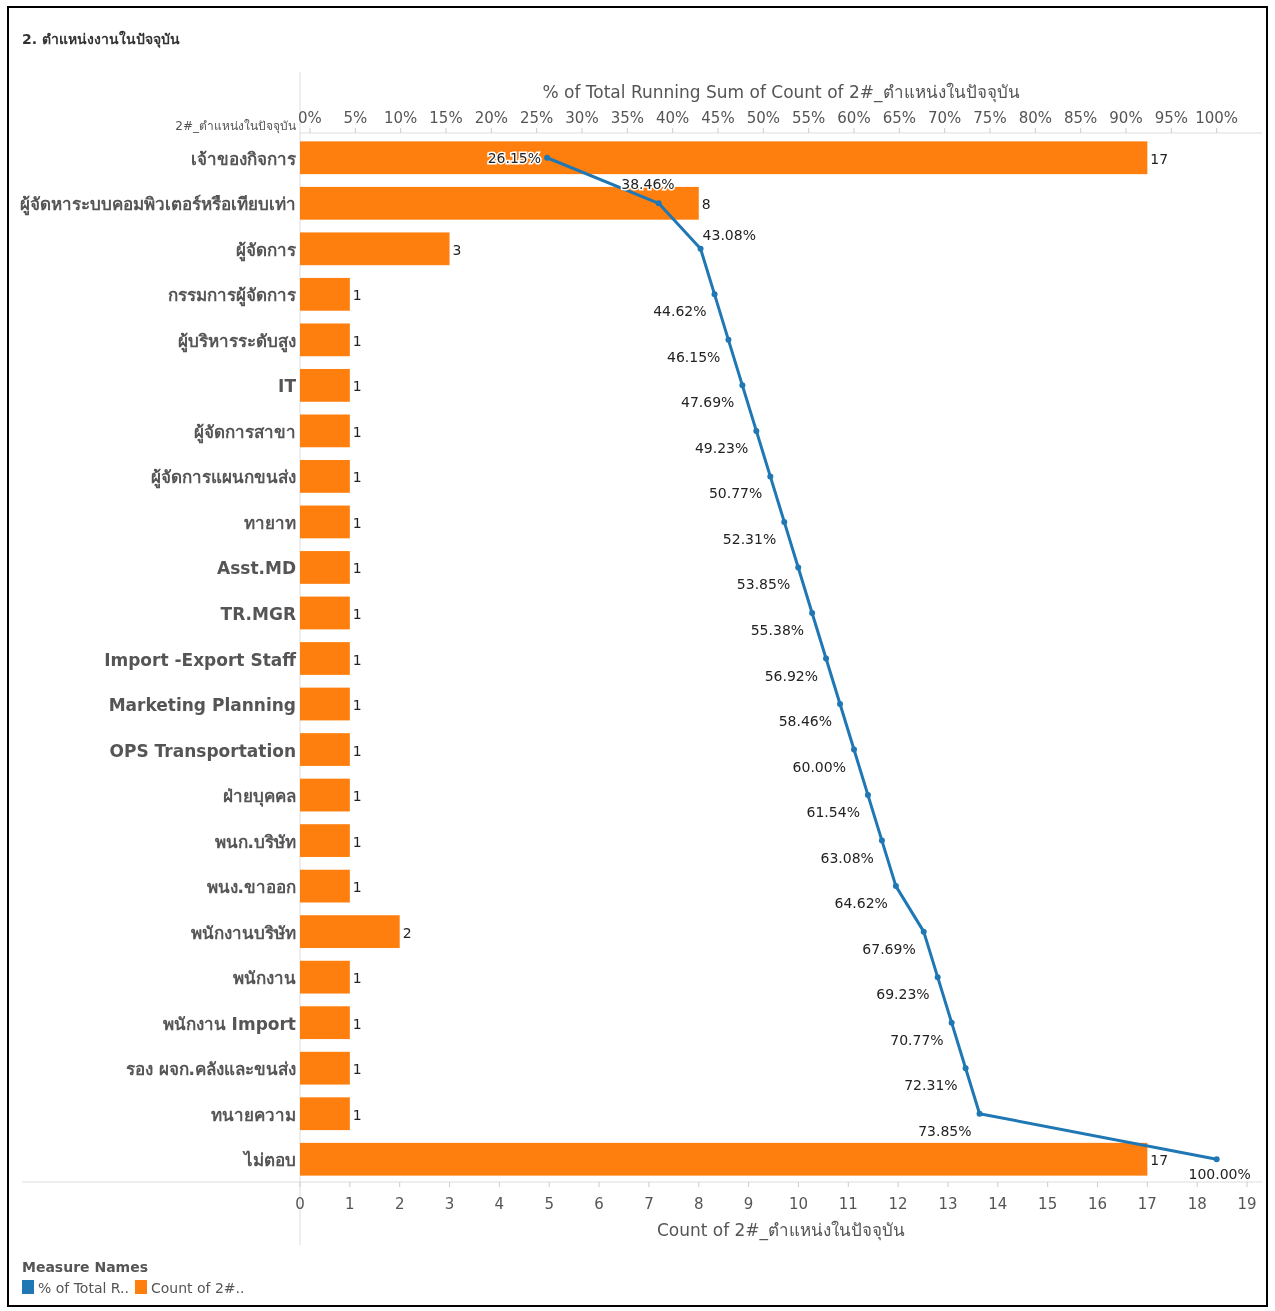 This screenshot has width=1275, height=1311. I want to click on y-tick-label: OPS Transportation, so click(202, 750).